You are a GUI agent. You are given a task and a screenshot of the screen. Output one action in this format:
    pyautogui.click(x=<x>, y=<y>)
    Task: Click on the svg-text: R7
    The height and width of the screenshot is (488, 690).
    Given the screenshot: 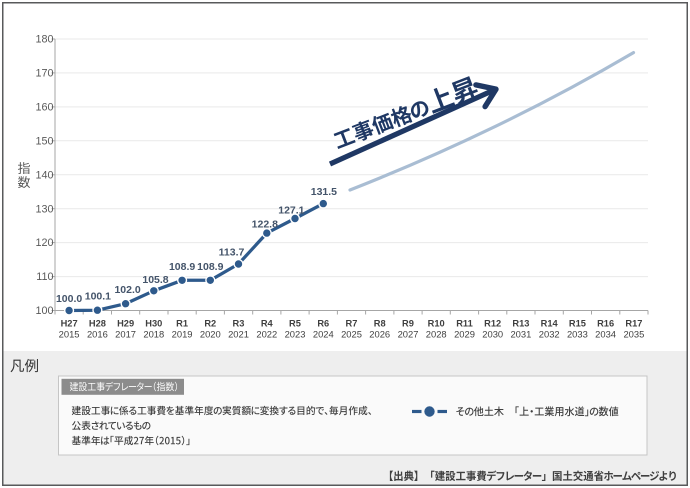 What is the action you would take?
    pyautogui.click(x=352, y=324)
    